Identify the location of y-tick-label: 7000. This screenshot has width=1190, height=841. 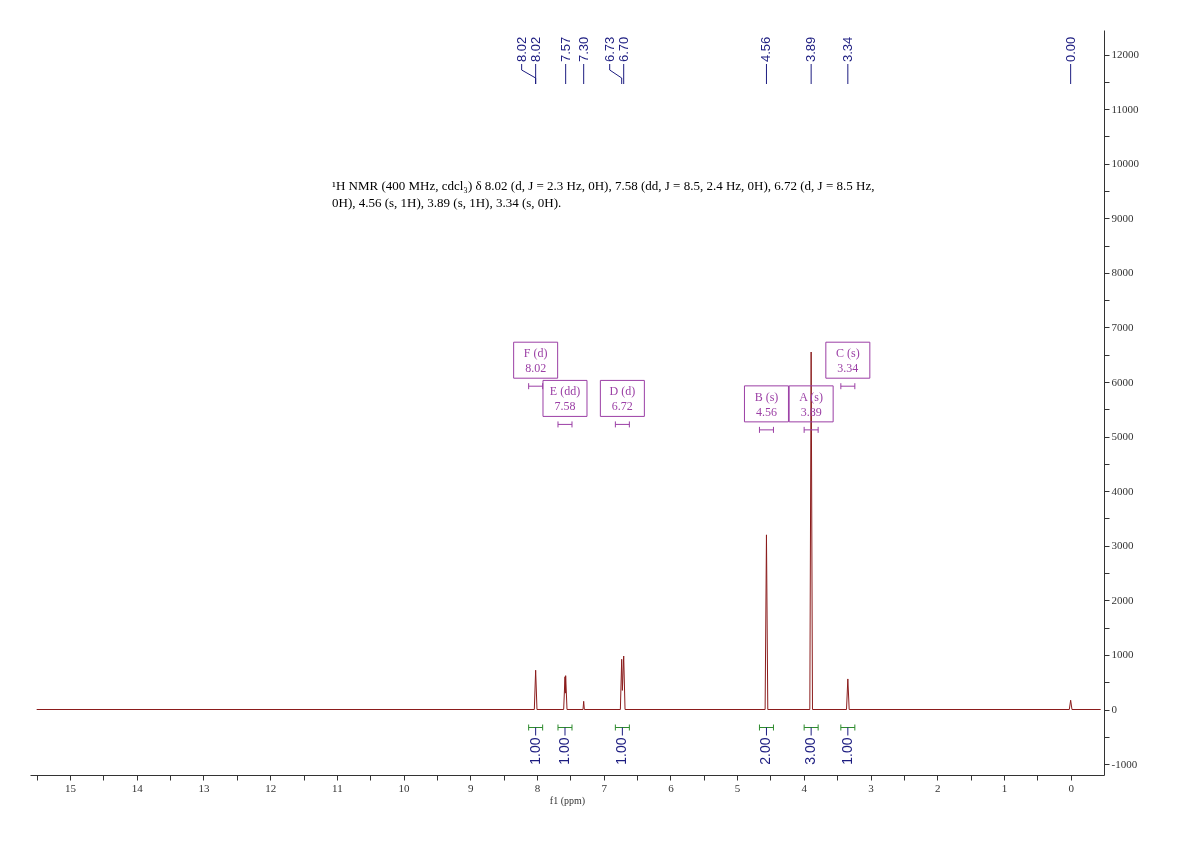
(1122, 326).